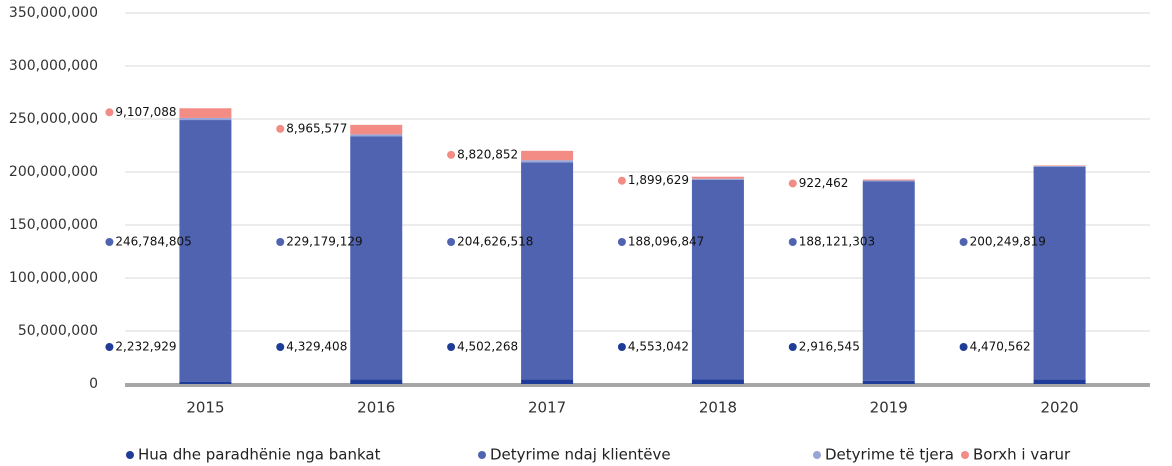 The image size is (1172, 466). Describe the element at coordinates (495, 242) in the screenshot. I see `data-label: 204,626,518` at that location.